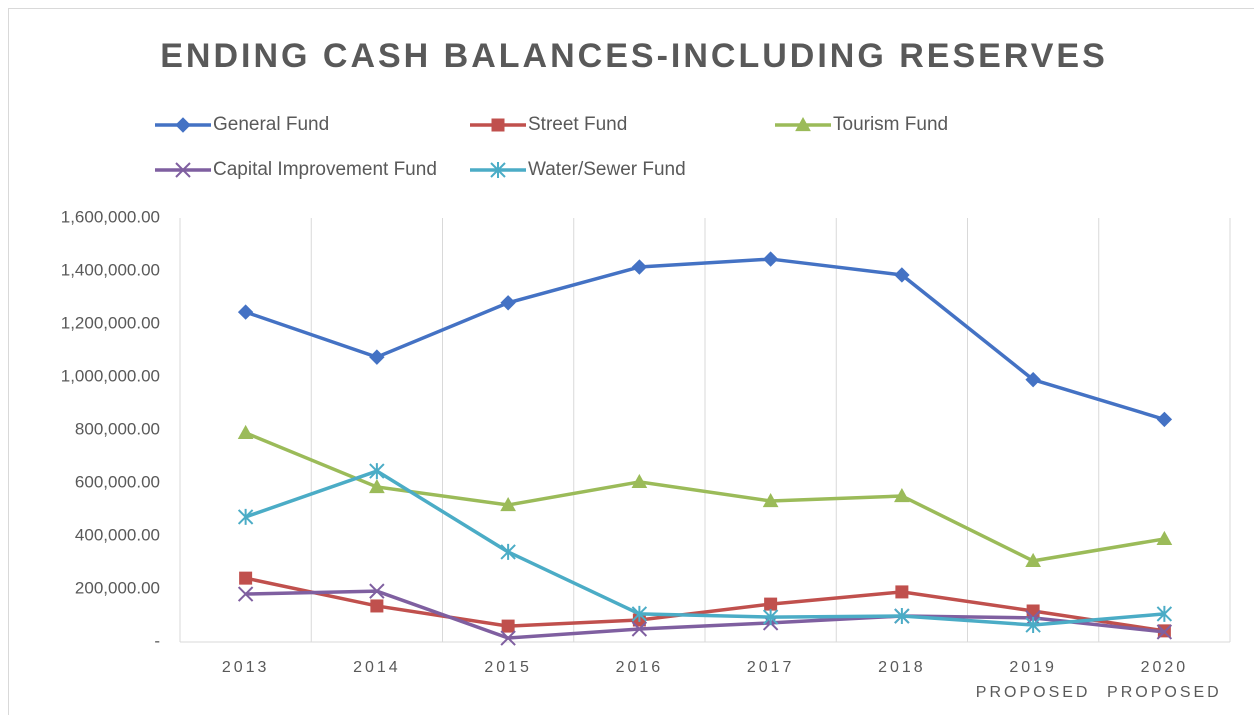 This screenshot has height=715, width=1254. I want to click on legend-label: Street Fund, so click(577, 124).